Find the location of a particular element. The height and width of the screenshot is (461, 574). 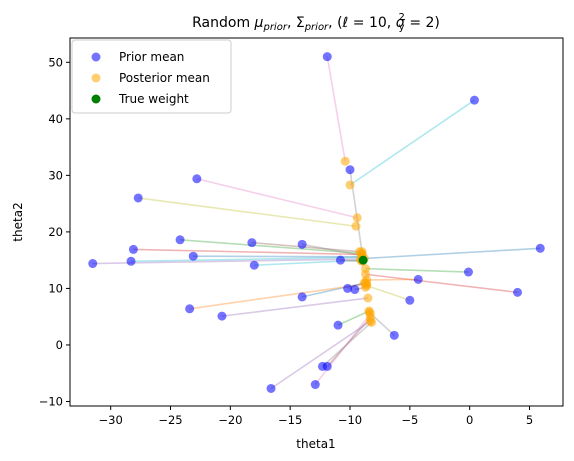

legend-label-posterior: Posterior mean is located at coordinates (164, 78).